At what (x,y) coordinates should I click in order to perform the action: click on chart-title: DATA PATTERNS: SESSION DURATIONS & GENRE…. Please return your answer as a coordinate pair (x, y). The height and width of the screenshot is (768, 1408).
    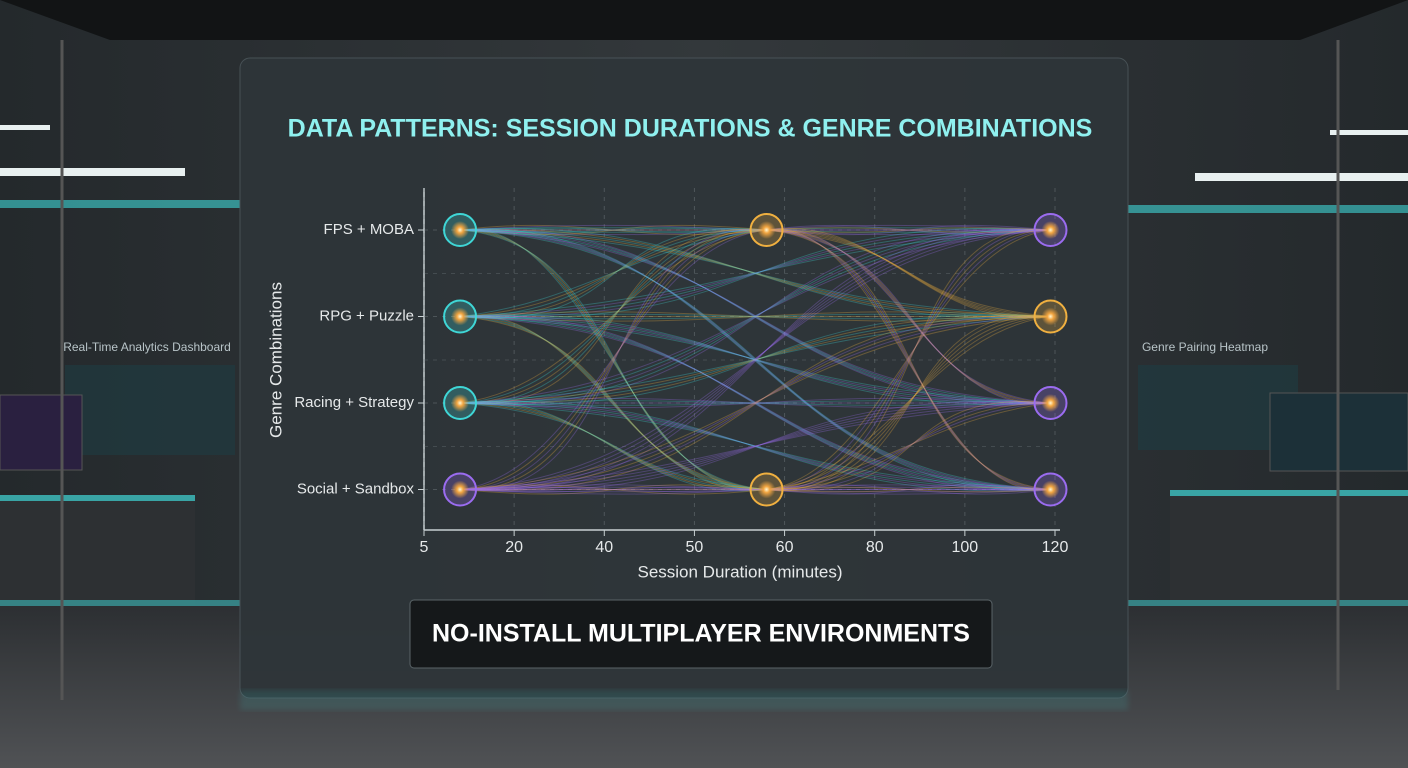
    Looking at the image, I should click on (690, 129).